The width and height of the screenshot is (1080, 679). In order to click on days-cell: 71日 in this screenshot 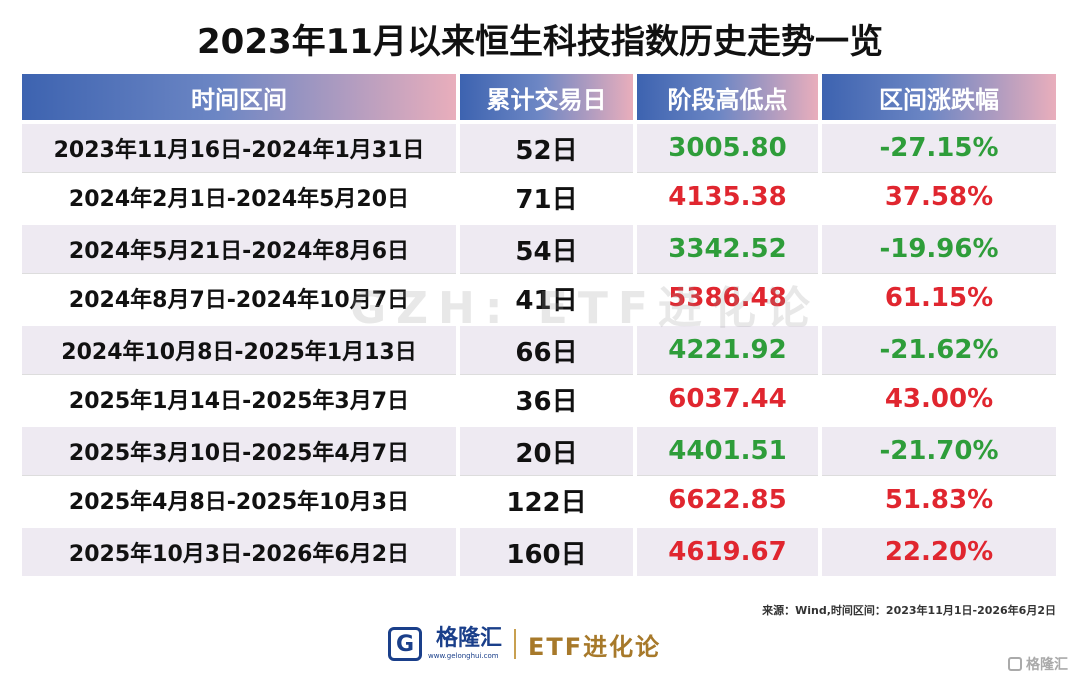, I will do `click(547, 198)`.